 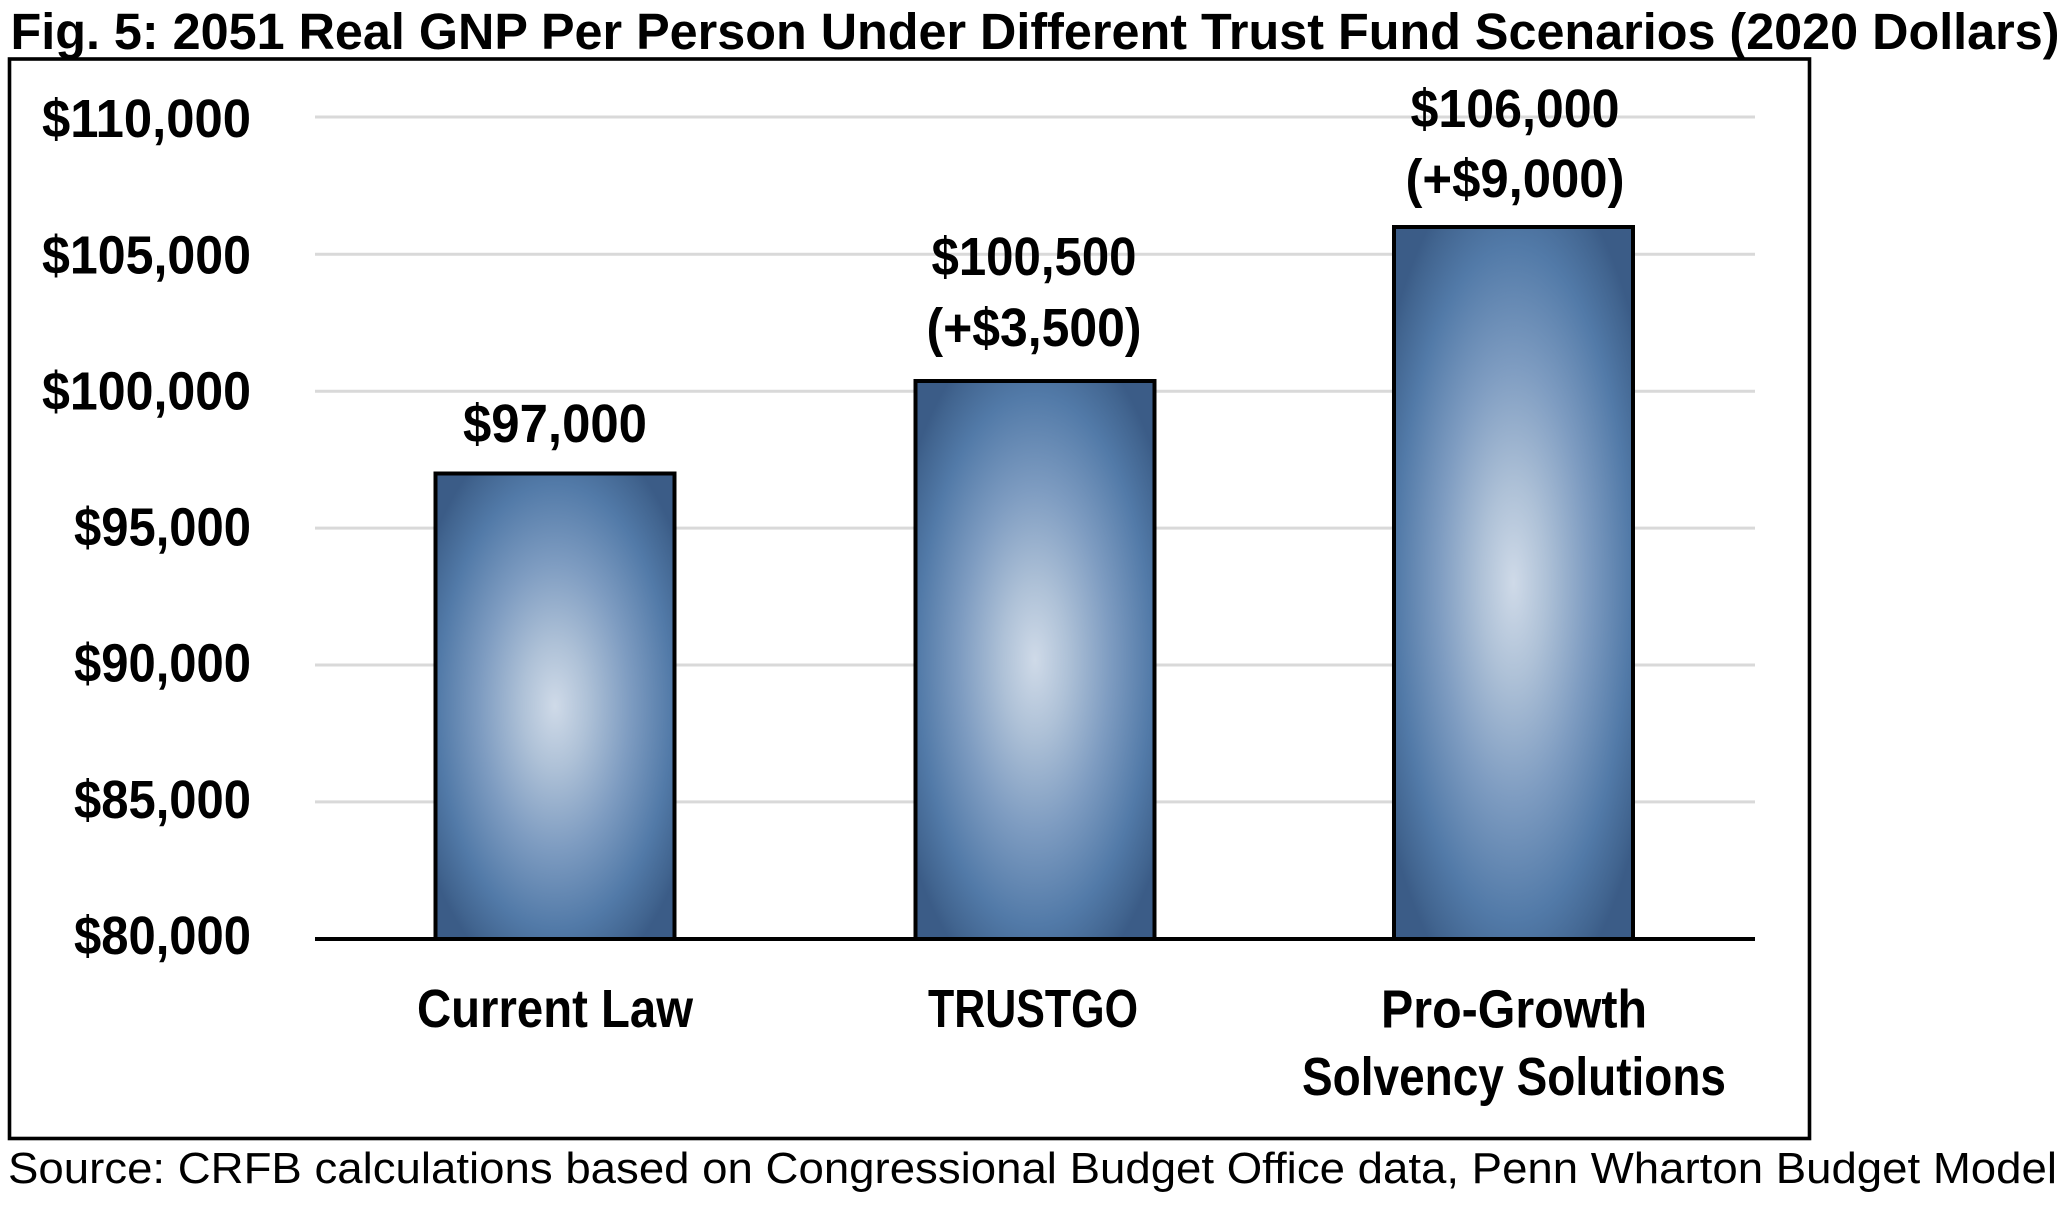 What do you see at coordinates (1034, 257) in the screenshot?
I see `svg-text: $100,500` at bounding box center [1034, 257].